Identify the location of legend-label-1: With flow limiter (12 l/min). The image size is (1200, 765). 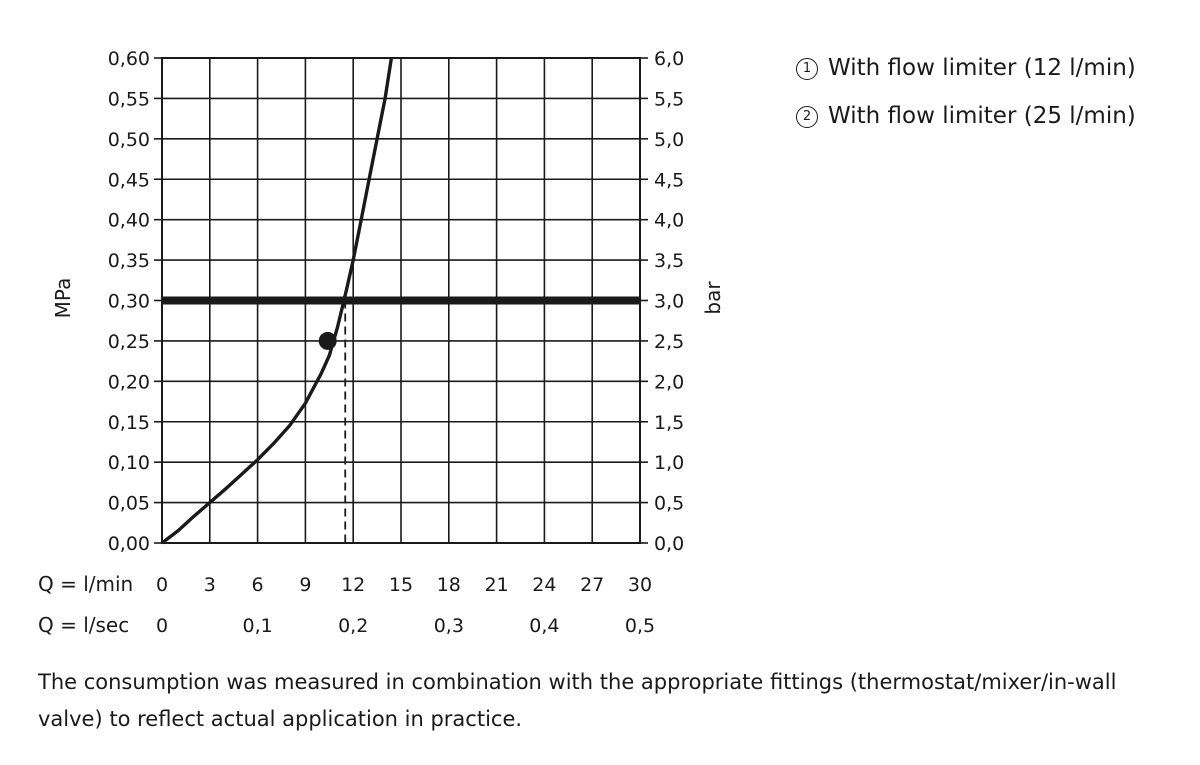
(982, 68).